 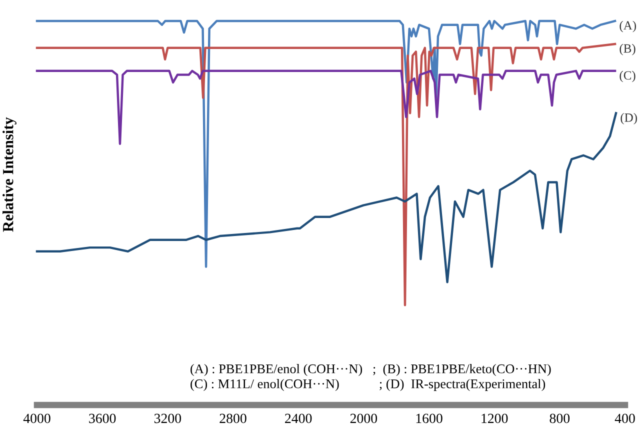 I want to click on series-label: (A), so click(x=628, y=26).